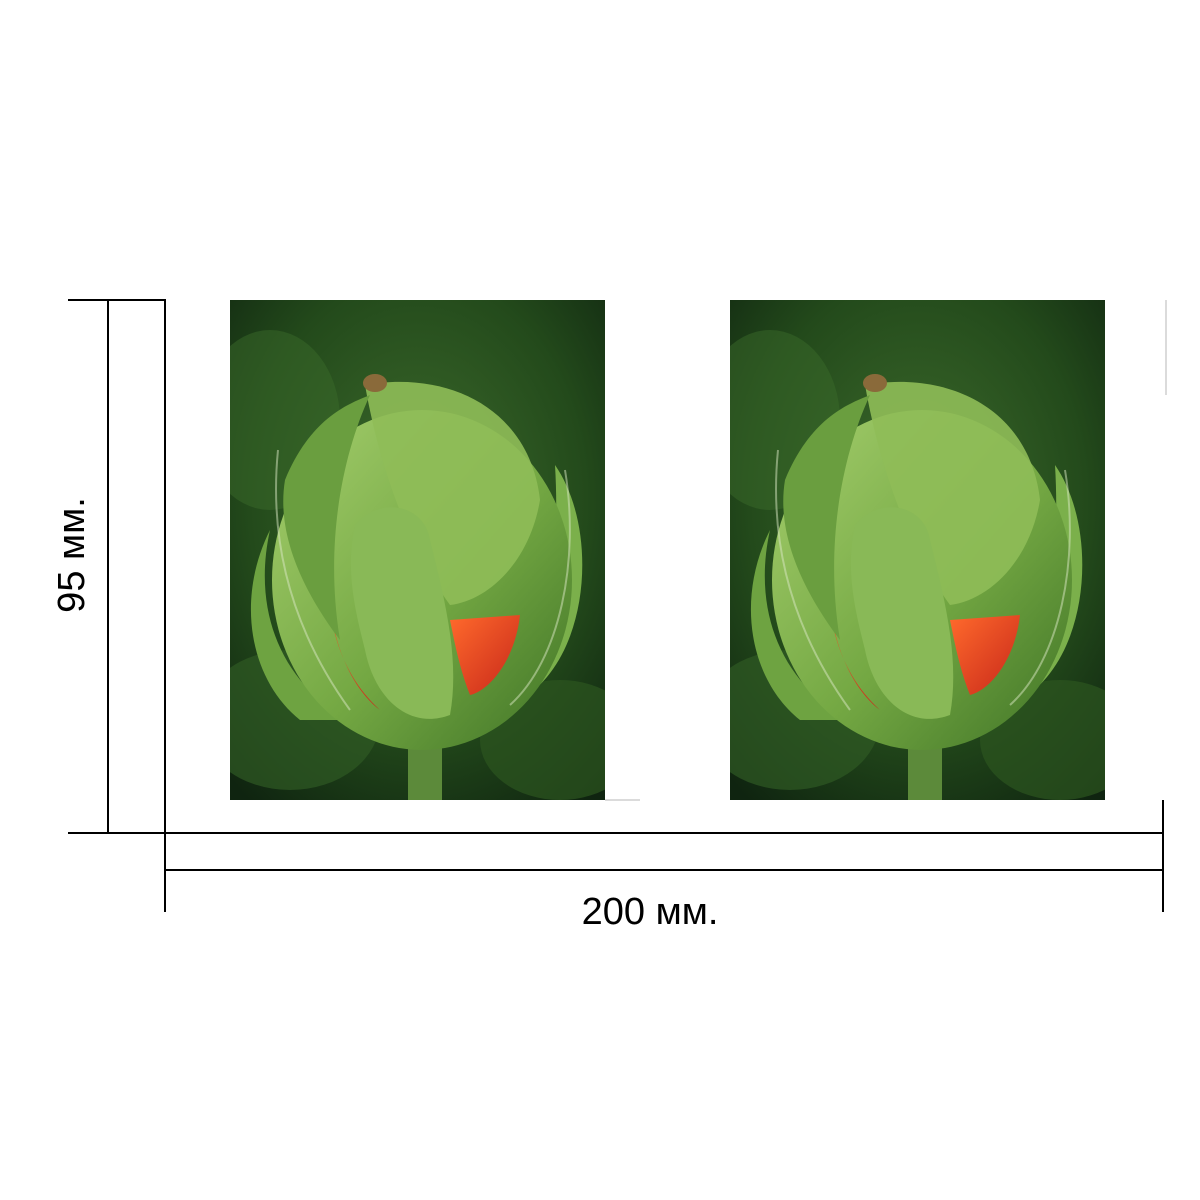 This screenshot has height=1200, width=1200. What do you see at coordinates (917, 550) in the screenshot?
I see `poppy-bud-photo-right` at bounding box center [917, 550].